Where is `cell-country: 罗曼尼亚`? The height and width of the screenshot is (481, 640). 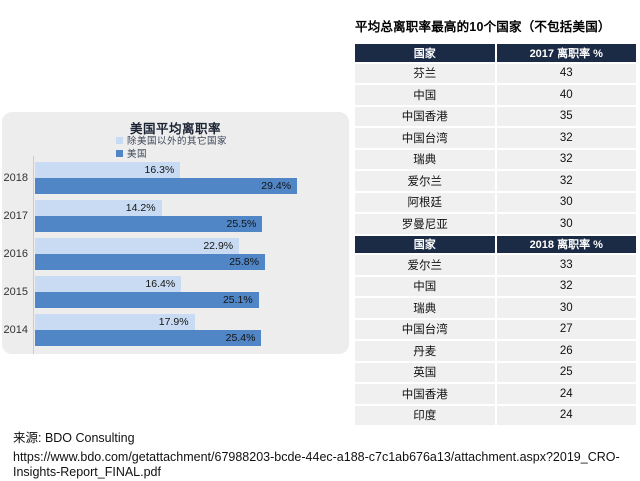
cell-country: 罗曼尼亚 is located at coordinates (425, 224).